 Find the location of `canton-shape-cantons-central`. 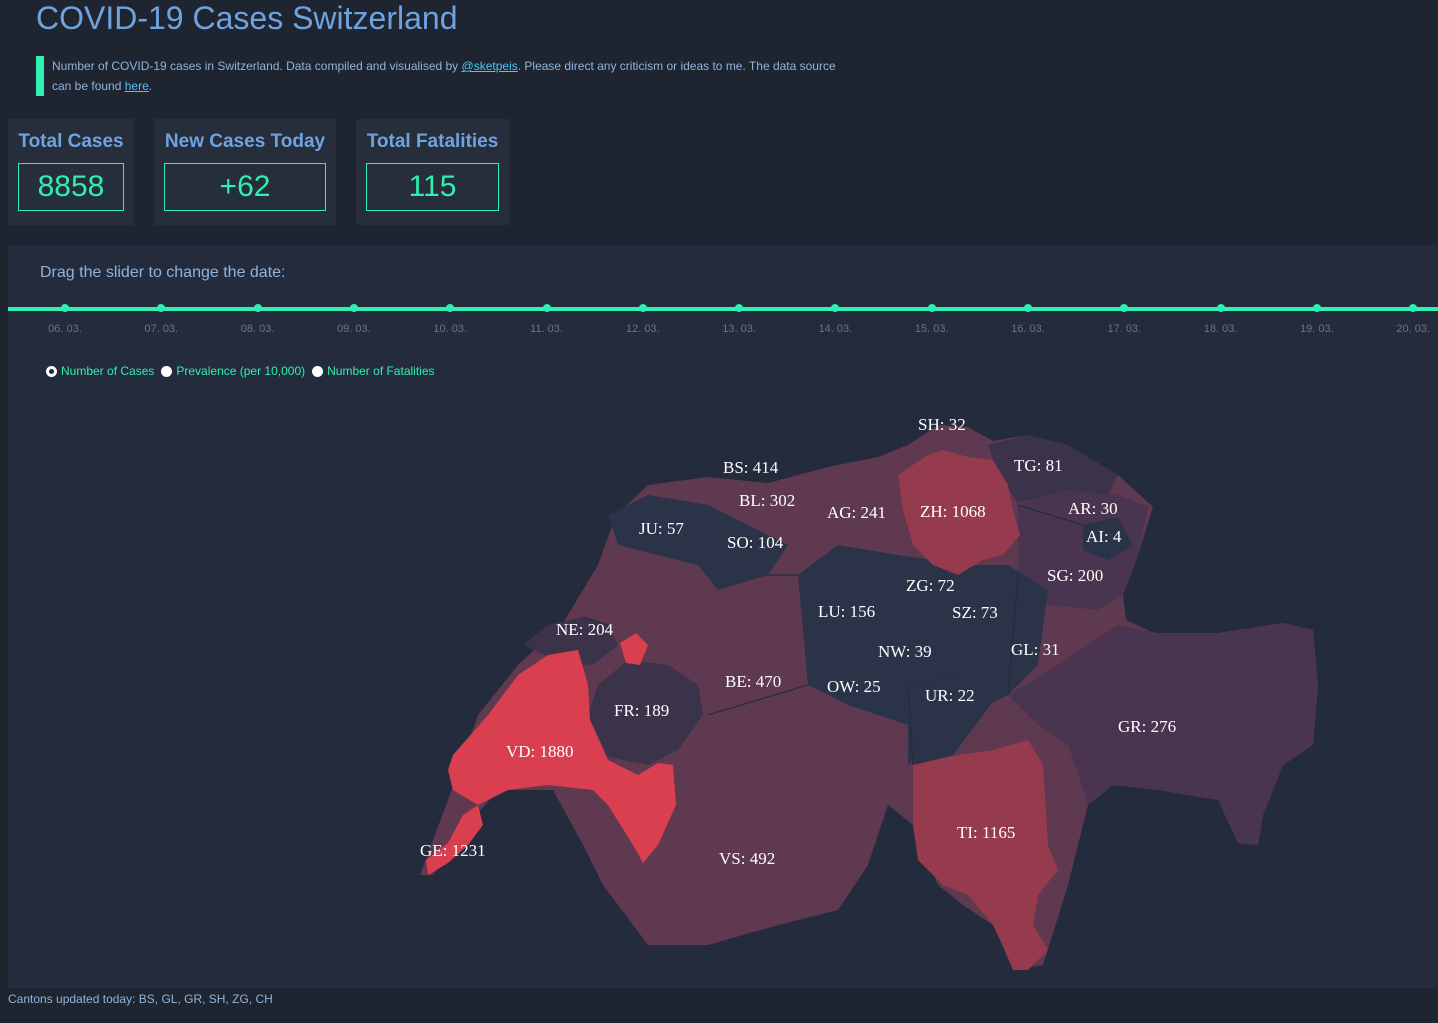

canton-shape-cantons-central is located at coordinates (923, 655).